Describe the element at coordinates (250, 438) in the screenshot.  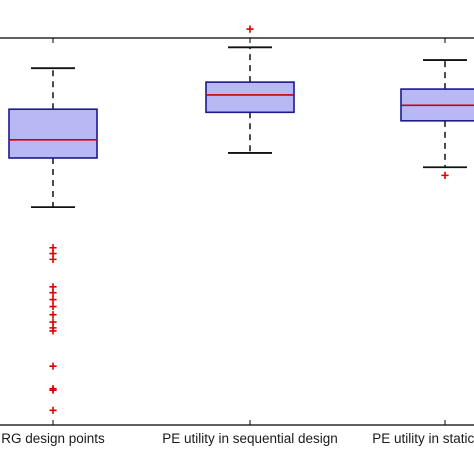
I see `x-tick-label-2: PE utility in sequential design` at that location.